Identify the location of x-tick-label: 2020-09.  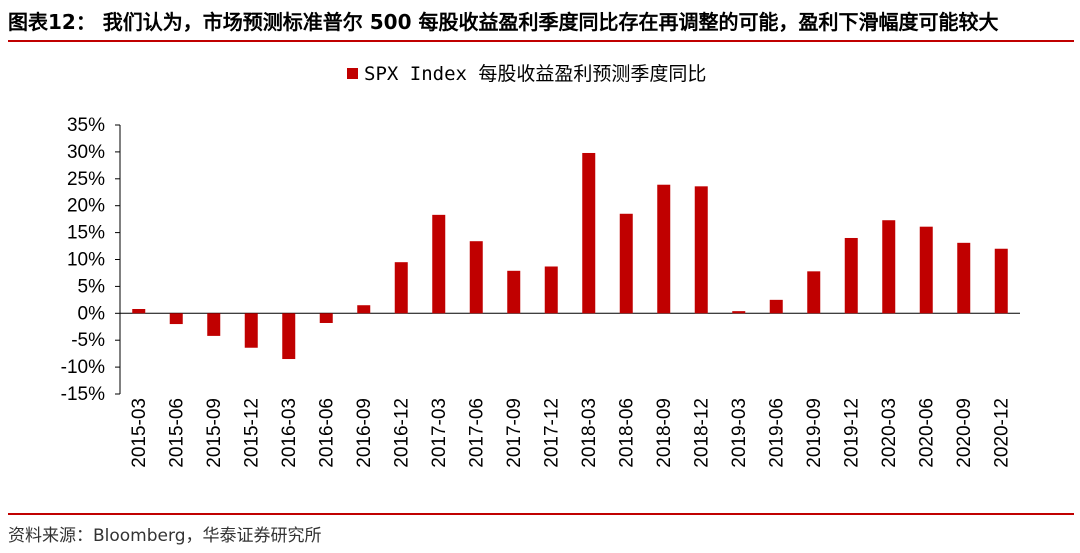
(964, 433).